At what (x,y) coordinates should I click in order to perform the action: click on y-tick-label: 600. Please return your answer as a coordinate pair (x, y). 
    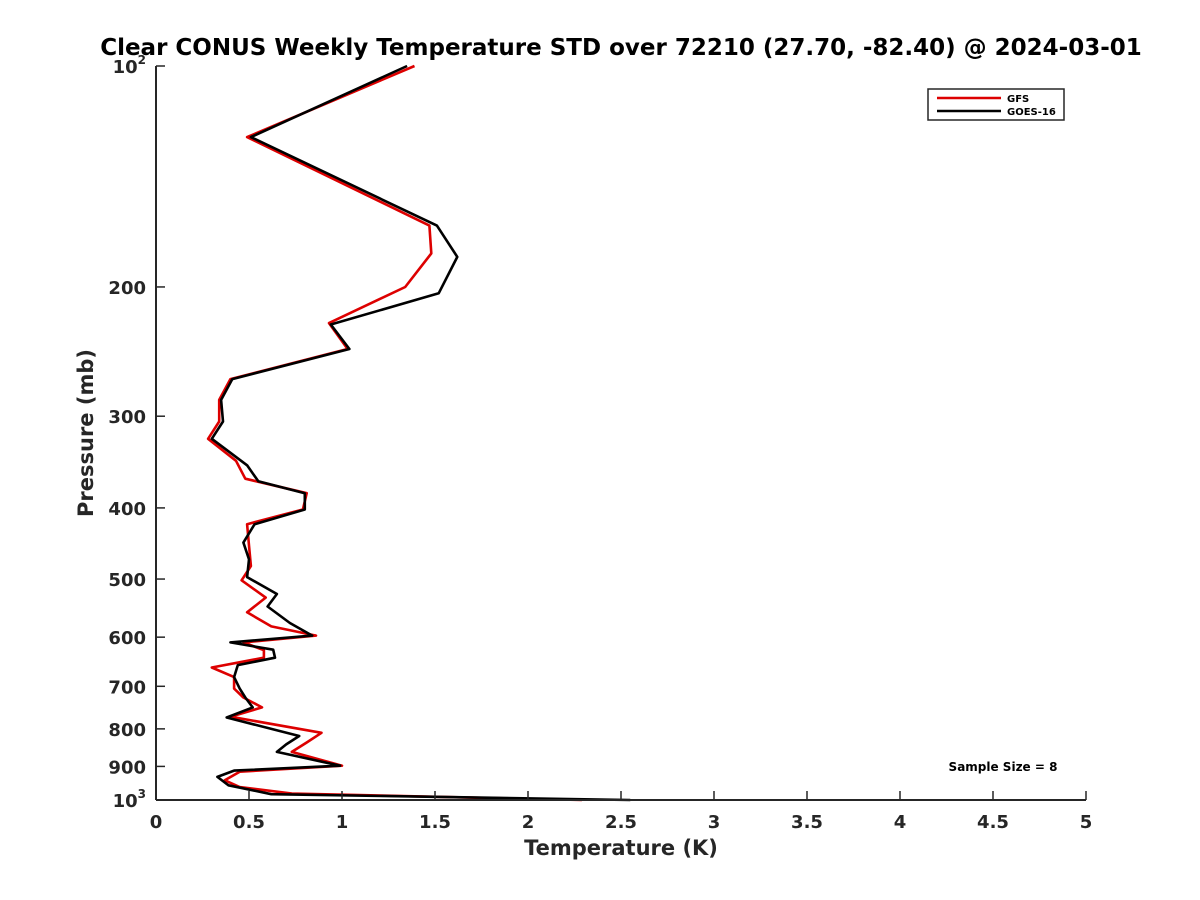
    Looking at the image, I should click on (127, 638).